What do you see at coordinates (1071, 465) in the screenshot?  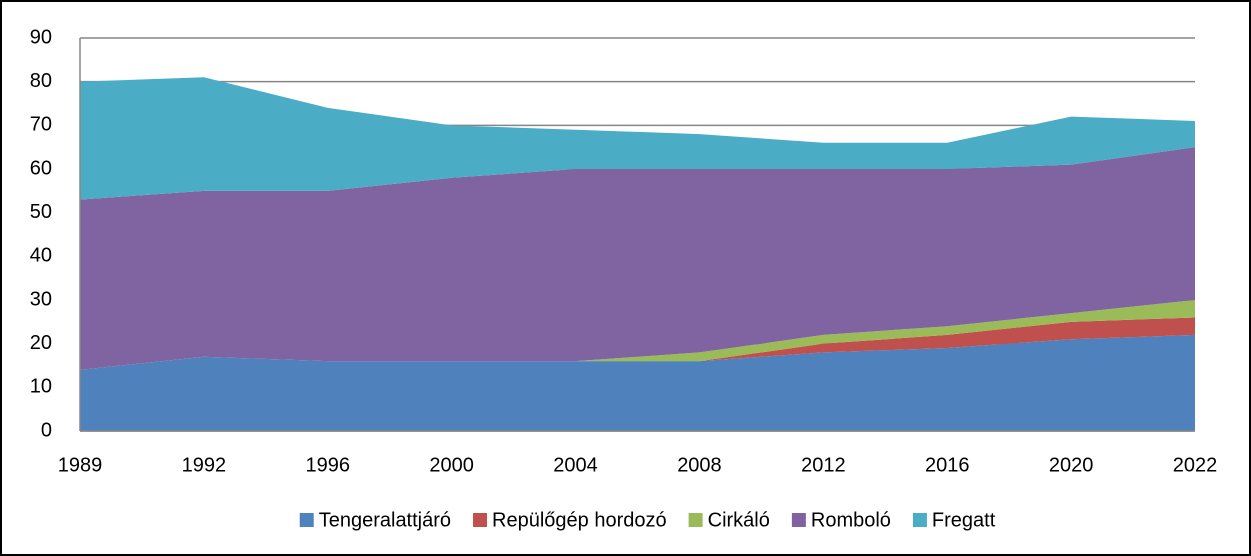 I see `x-tick-label: 2020` at bounding box center [1071, 465].